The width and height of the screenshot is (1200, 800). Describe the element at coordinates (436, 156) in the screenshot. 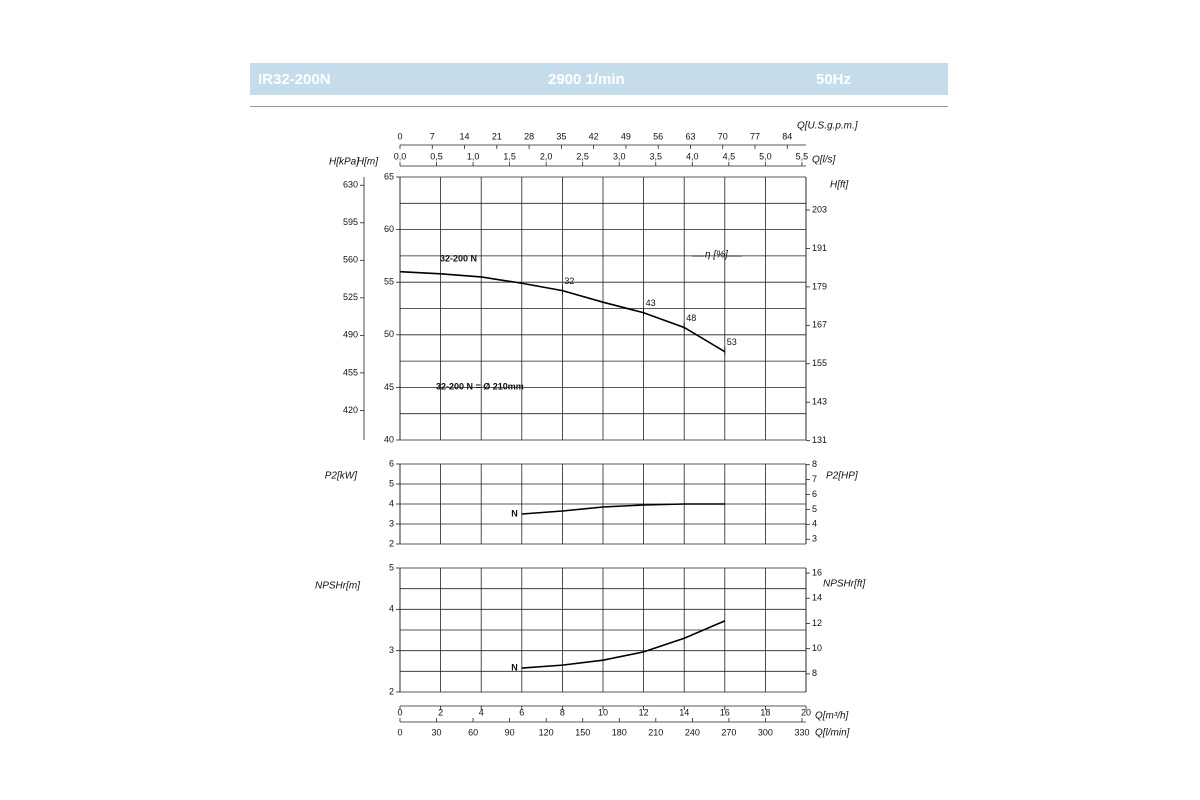

I see `tick-label: 0,5` at that location.